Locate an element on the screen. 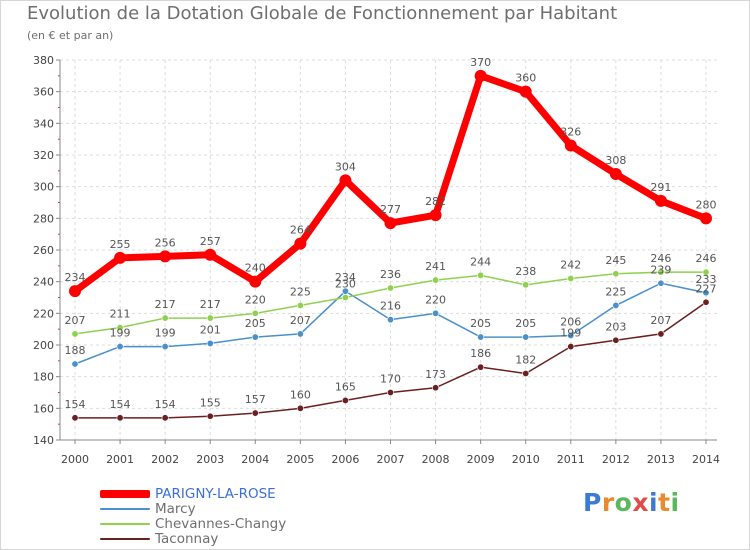 This screenshot has width=750, height=550. data-label: 234 is located at coordinates (345, 277).